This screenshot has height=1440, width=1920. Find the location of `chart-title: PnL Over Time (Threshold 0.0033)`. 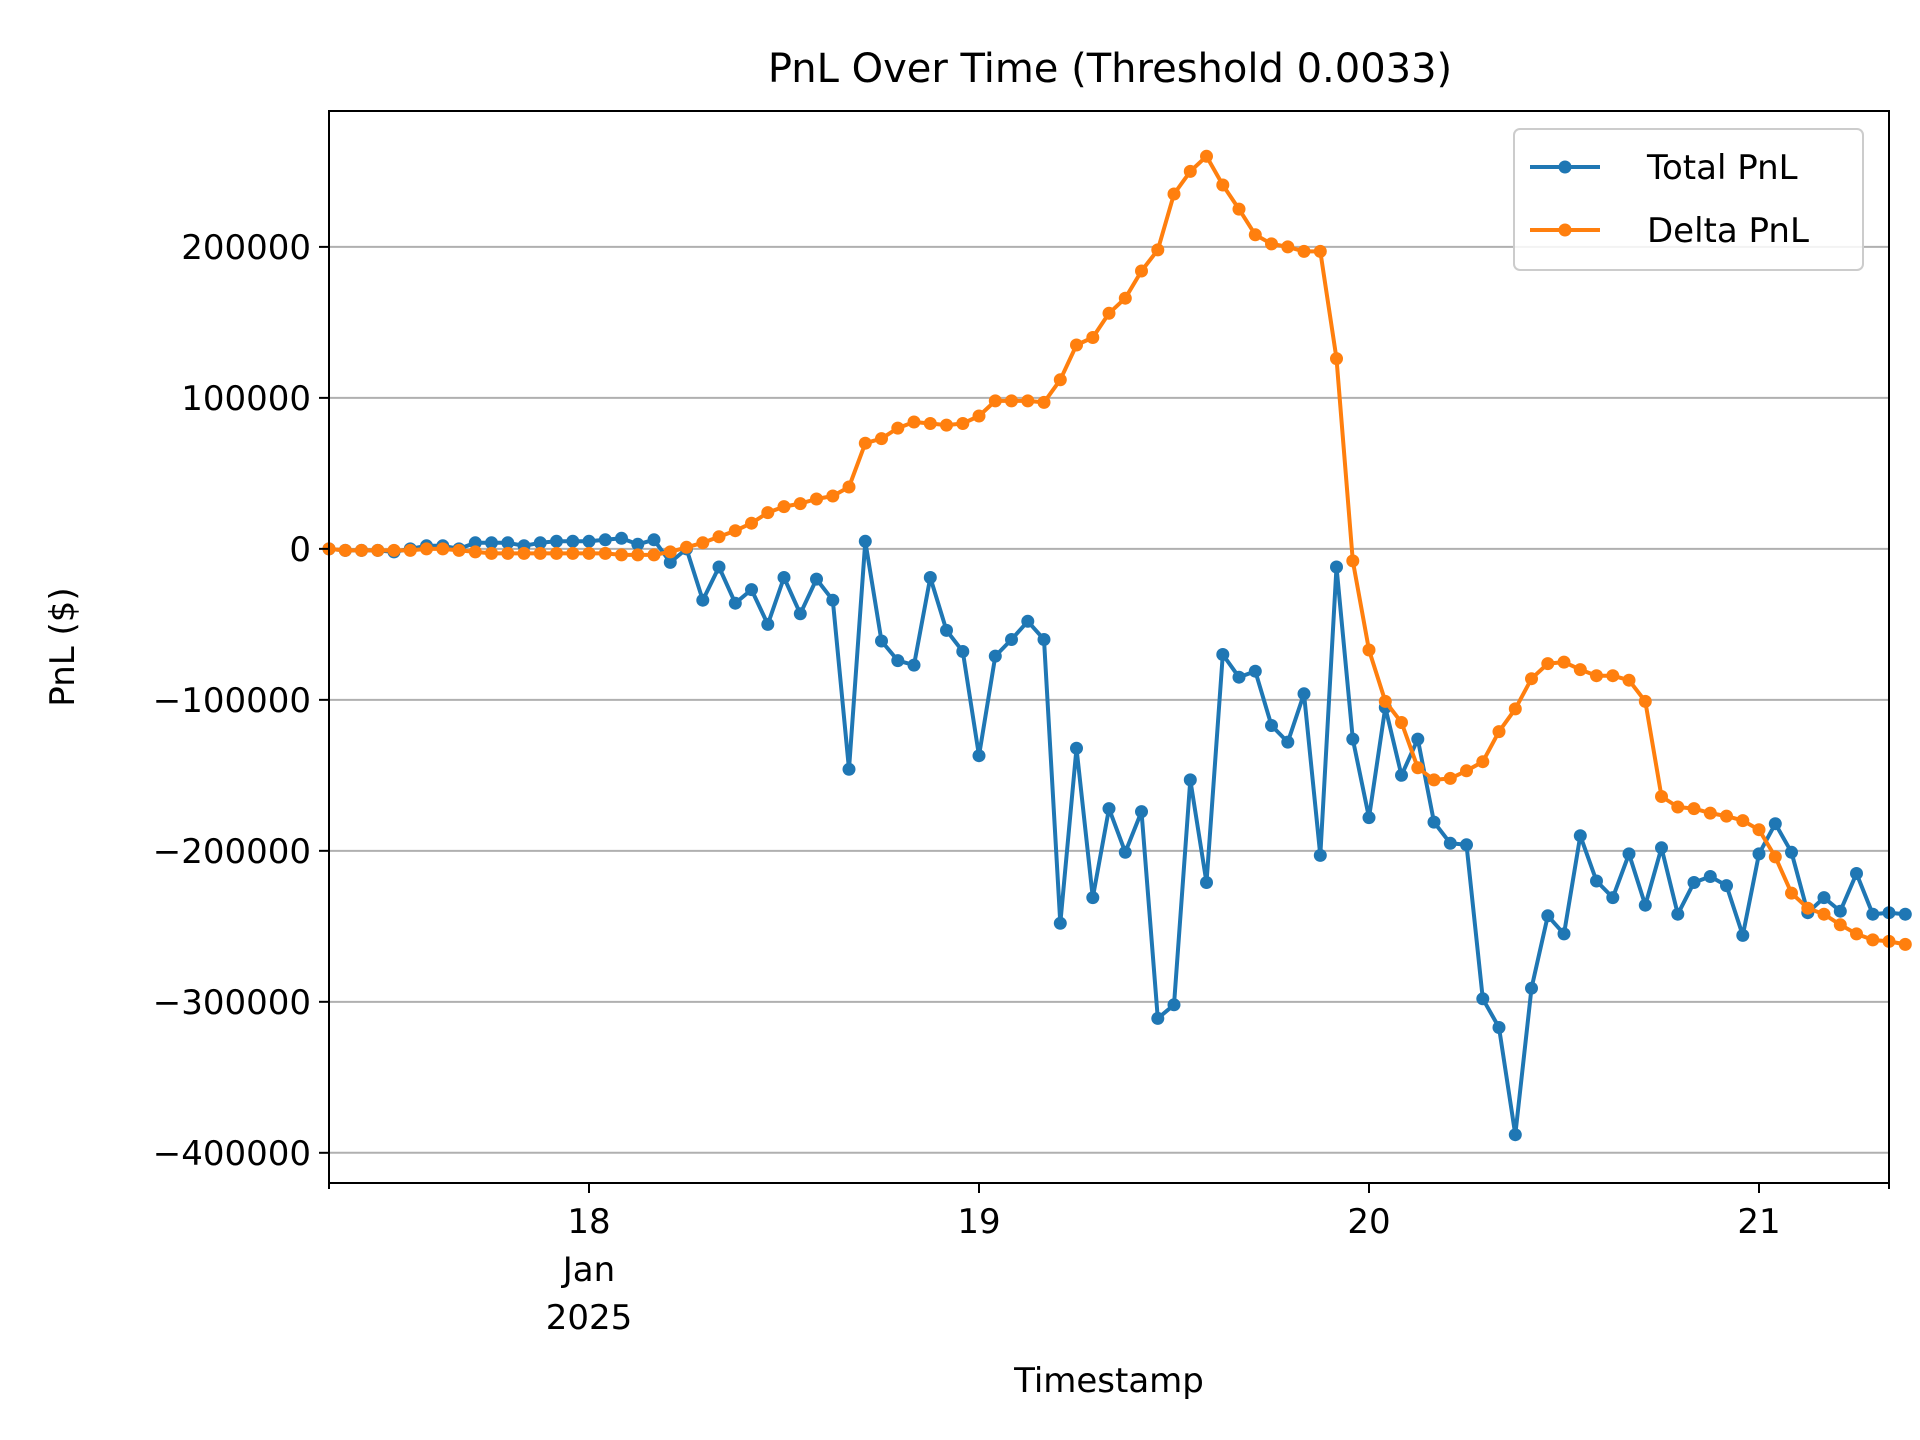

chart-title: PnL Over Time (Threshold 0.0033) is located at coordinates (1110, 69).